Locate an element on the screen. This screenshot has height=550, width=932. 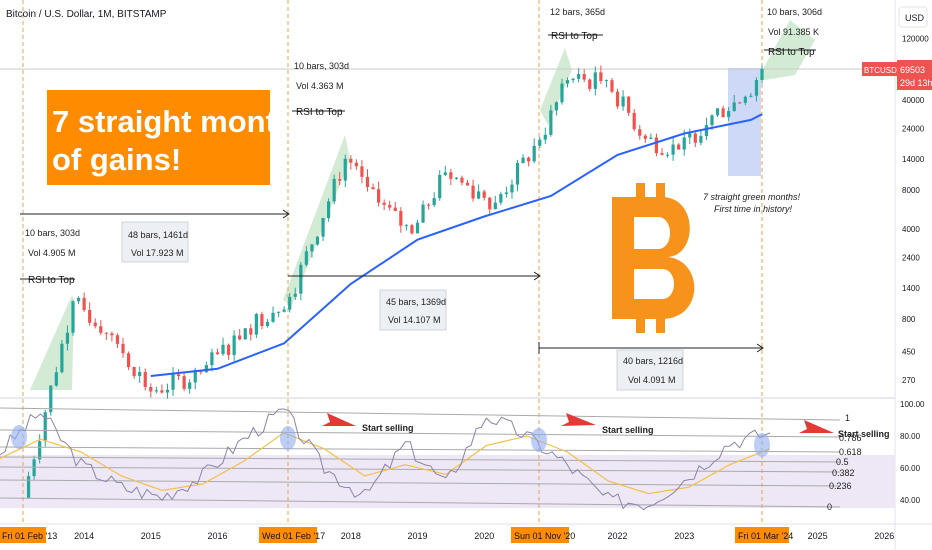
start-selling-2: Start selling is located at coordinates (628, 430).